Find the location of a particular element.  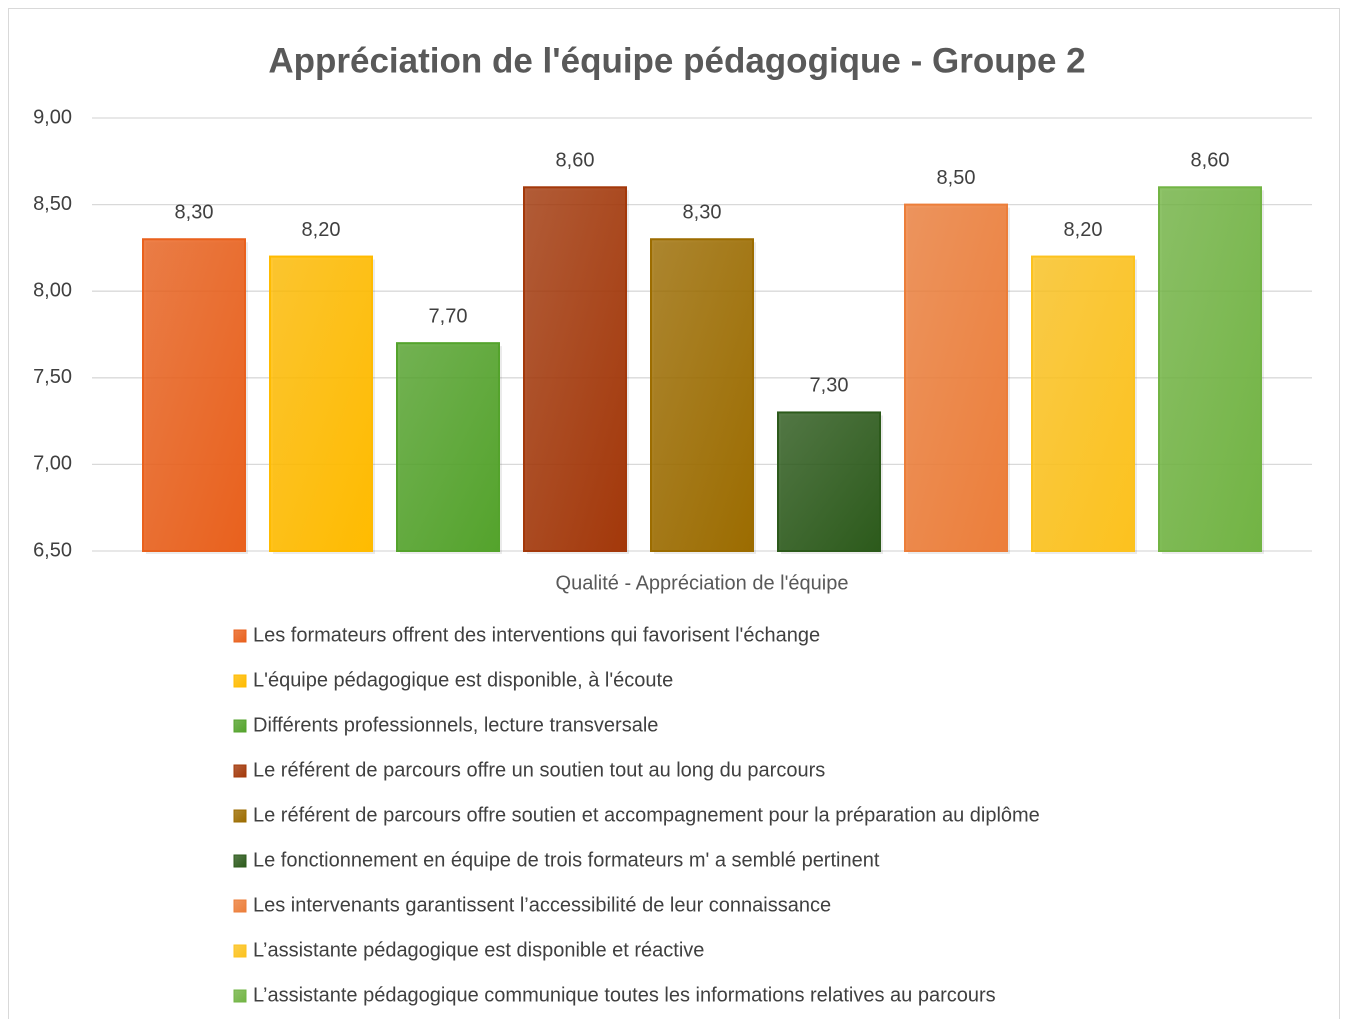

y-tick-label: 9,00 is located at coordinates (52, 117).